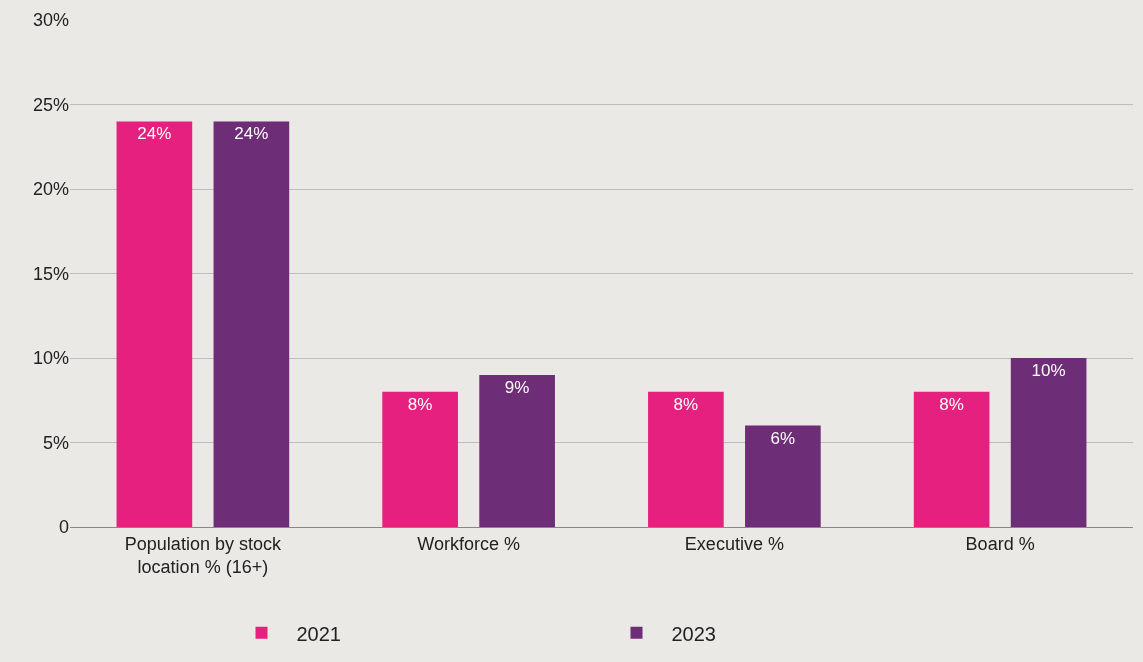 This screenshot has width=1143, height=662. Describe the element at coordinates (55, 442) in the screenshot. I see `y-tick-label: 5%` at that location.